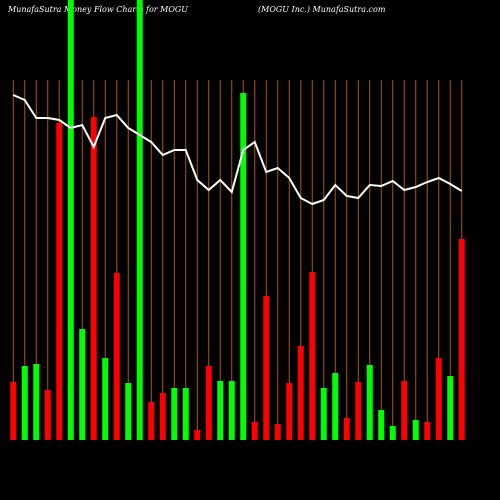 The width and height of the screenshot is (500, 500). I want to click on chart-subtitle: (MOGU Inc.) MunafaSutra.com, so click(322, 9).